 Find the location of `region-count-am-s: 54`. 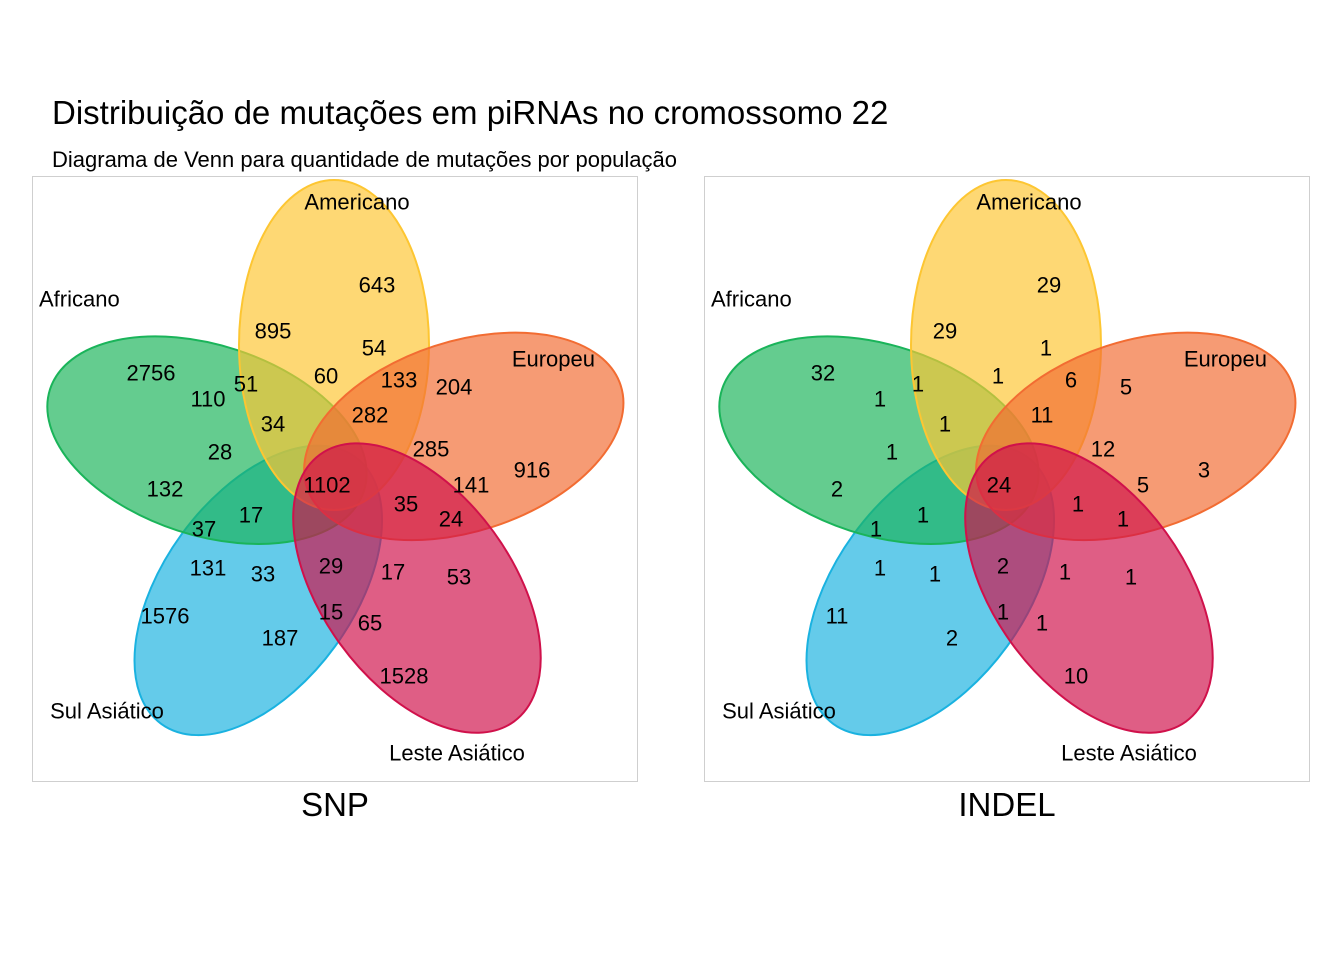

region-count-am-s: 54 is located at coordinates (374, 348).